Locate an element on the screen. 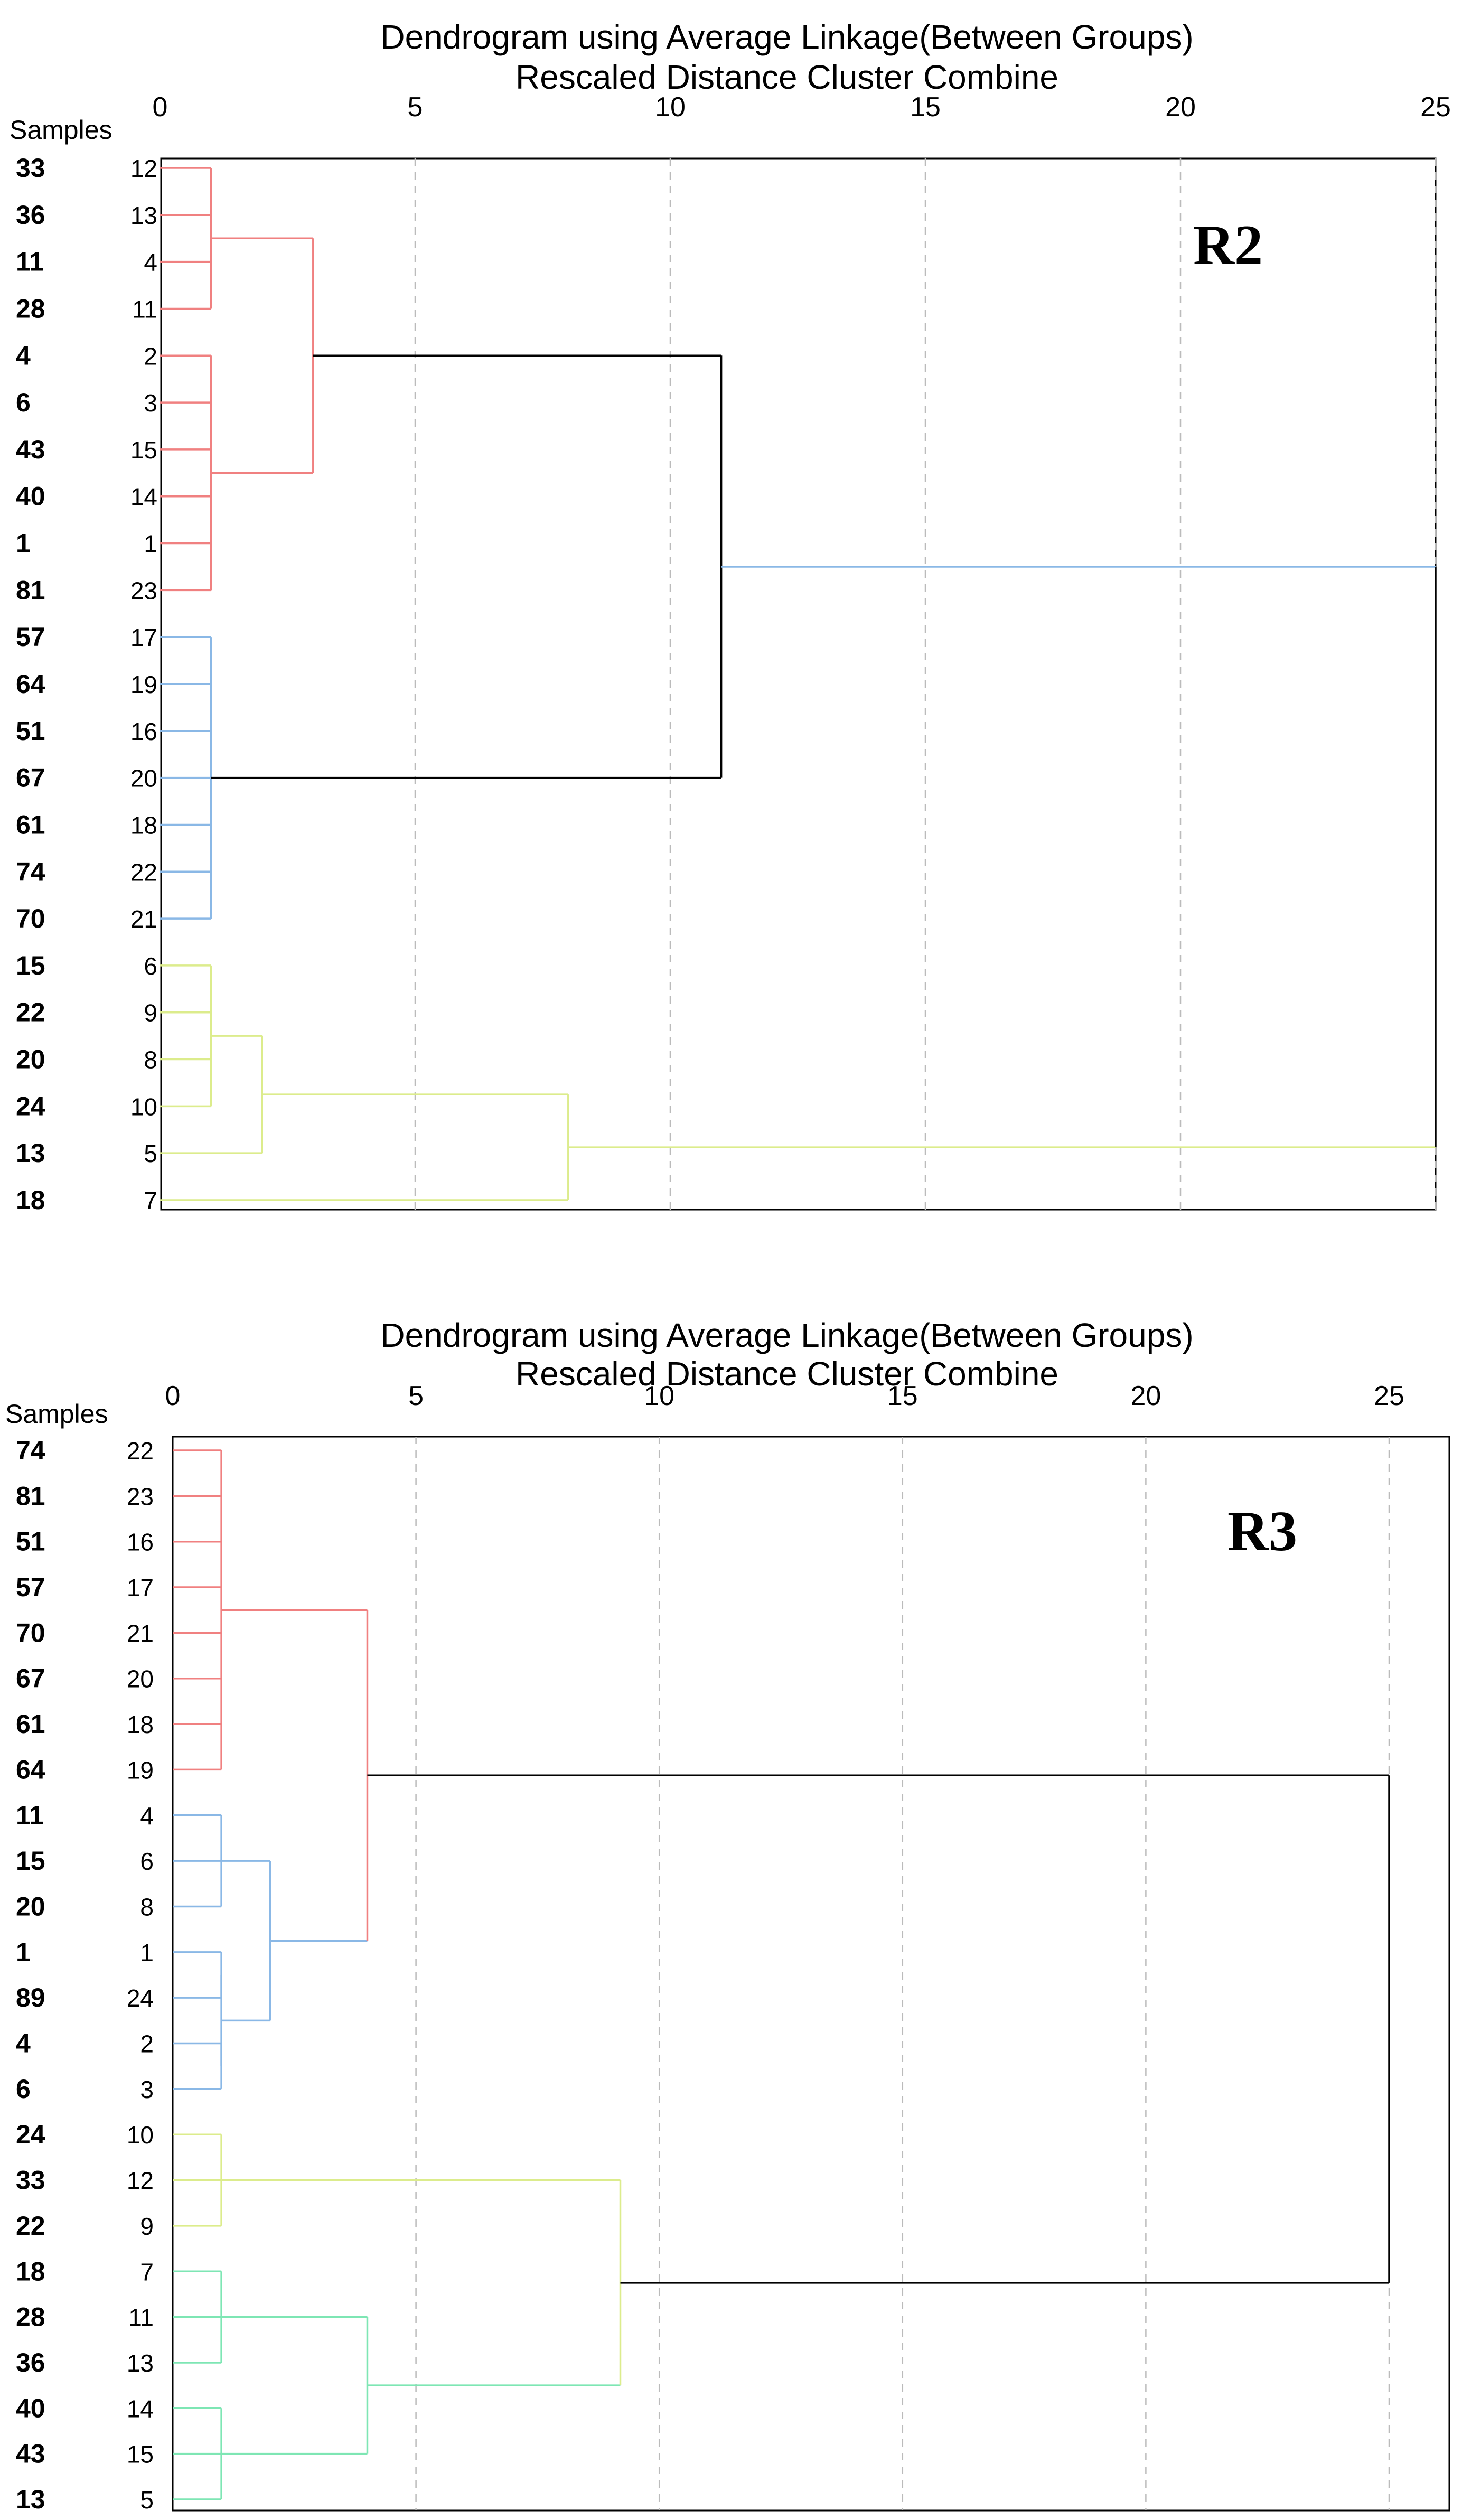 This screenshot has width=1462, height=2520. x-tick-label: 0 is located at coordinates (173, 1396).